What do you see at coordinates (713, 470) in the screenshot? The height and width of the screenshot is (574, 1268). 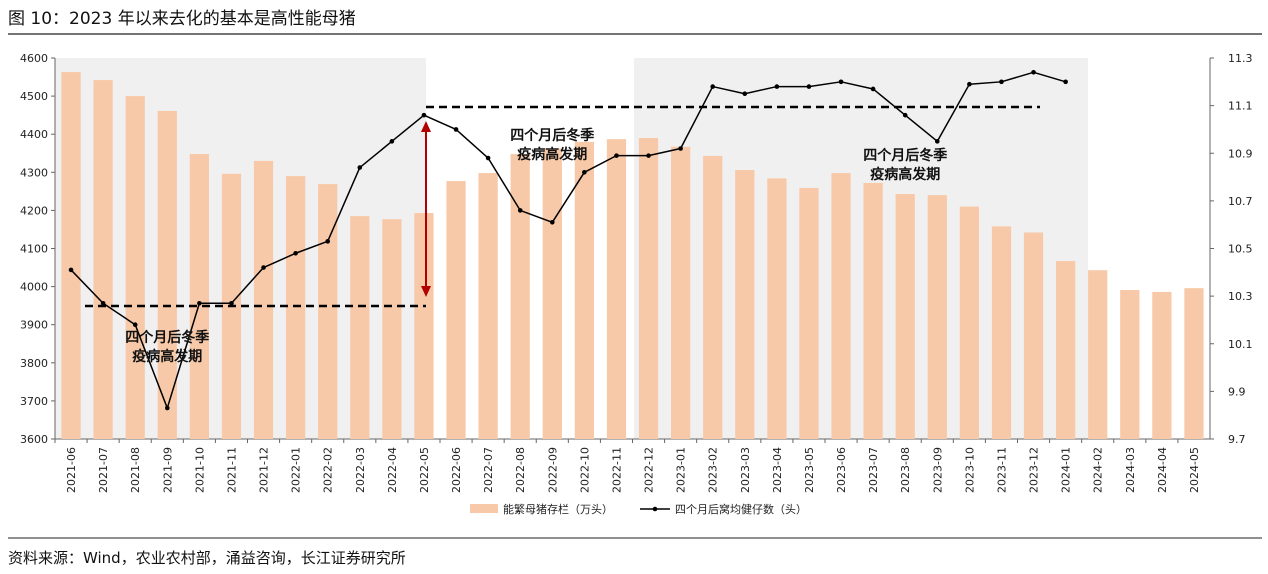 I see `x-tick-label: 2023-02` at bounding box center [713, 470].